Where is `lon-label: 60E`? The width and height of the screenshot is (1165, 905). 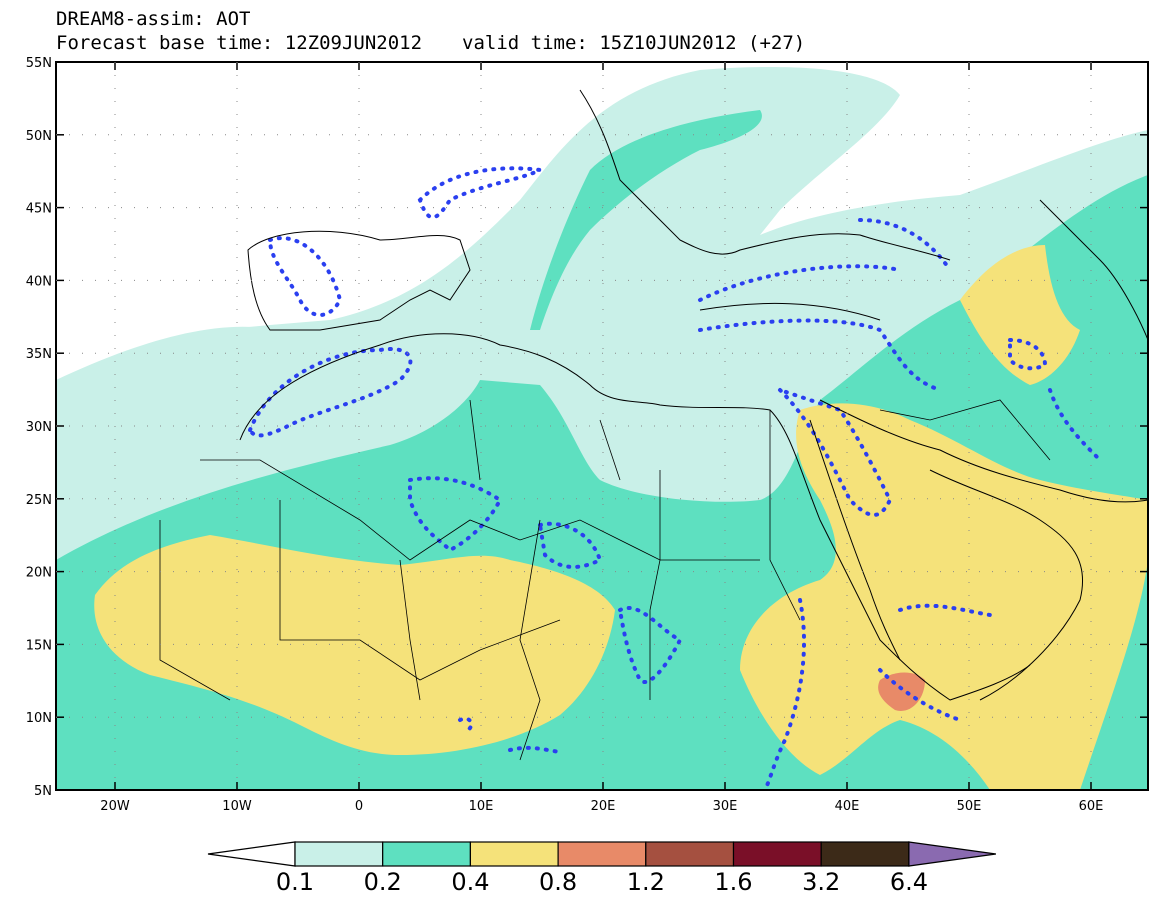 lon-label: 60E is located at coordinates (1091, 806).